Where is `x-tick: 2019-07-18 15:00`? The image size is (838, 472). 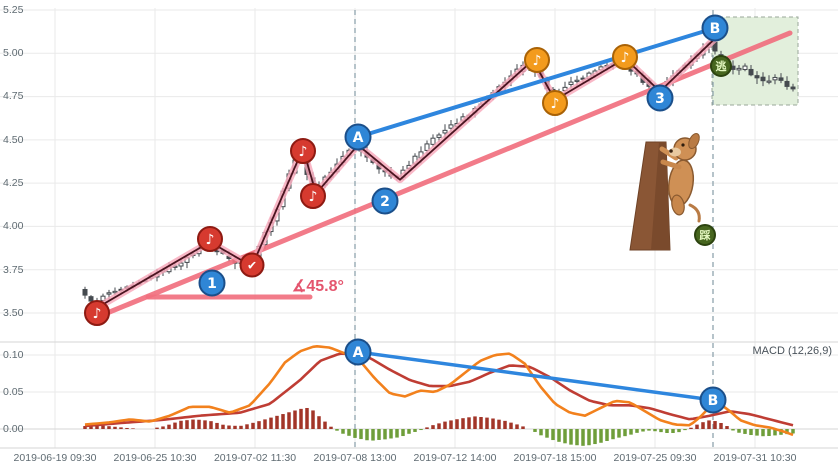
x-tick: 2019-07-18 15:00 is located at coordinates (555, 458).